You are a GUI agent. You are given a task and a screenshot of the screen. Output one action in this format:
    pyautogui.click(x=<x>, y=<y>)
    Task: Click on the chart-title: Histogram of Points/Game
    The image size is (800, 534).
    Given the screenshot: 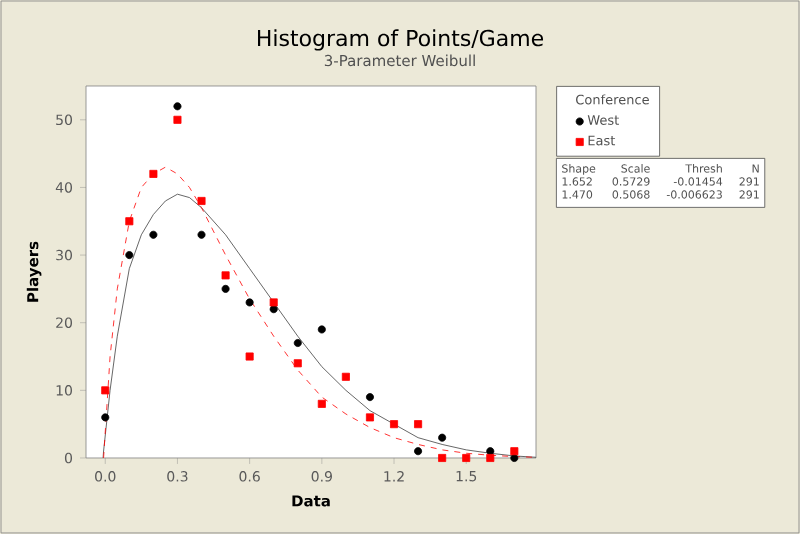 What is the action you would take?
    pyautogui.click(x=401, y=40)
    